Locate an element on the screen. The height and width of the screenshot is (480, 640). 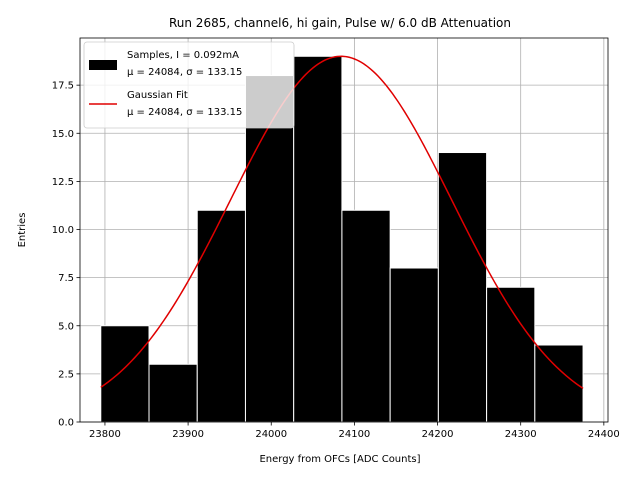
y-tick-label: 5.0 is located at coordinates (66, 326).